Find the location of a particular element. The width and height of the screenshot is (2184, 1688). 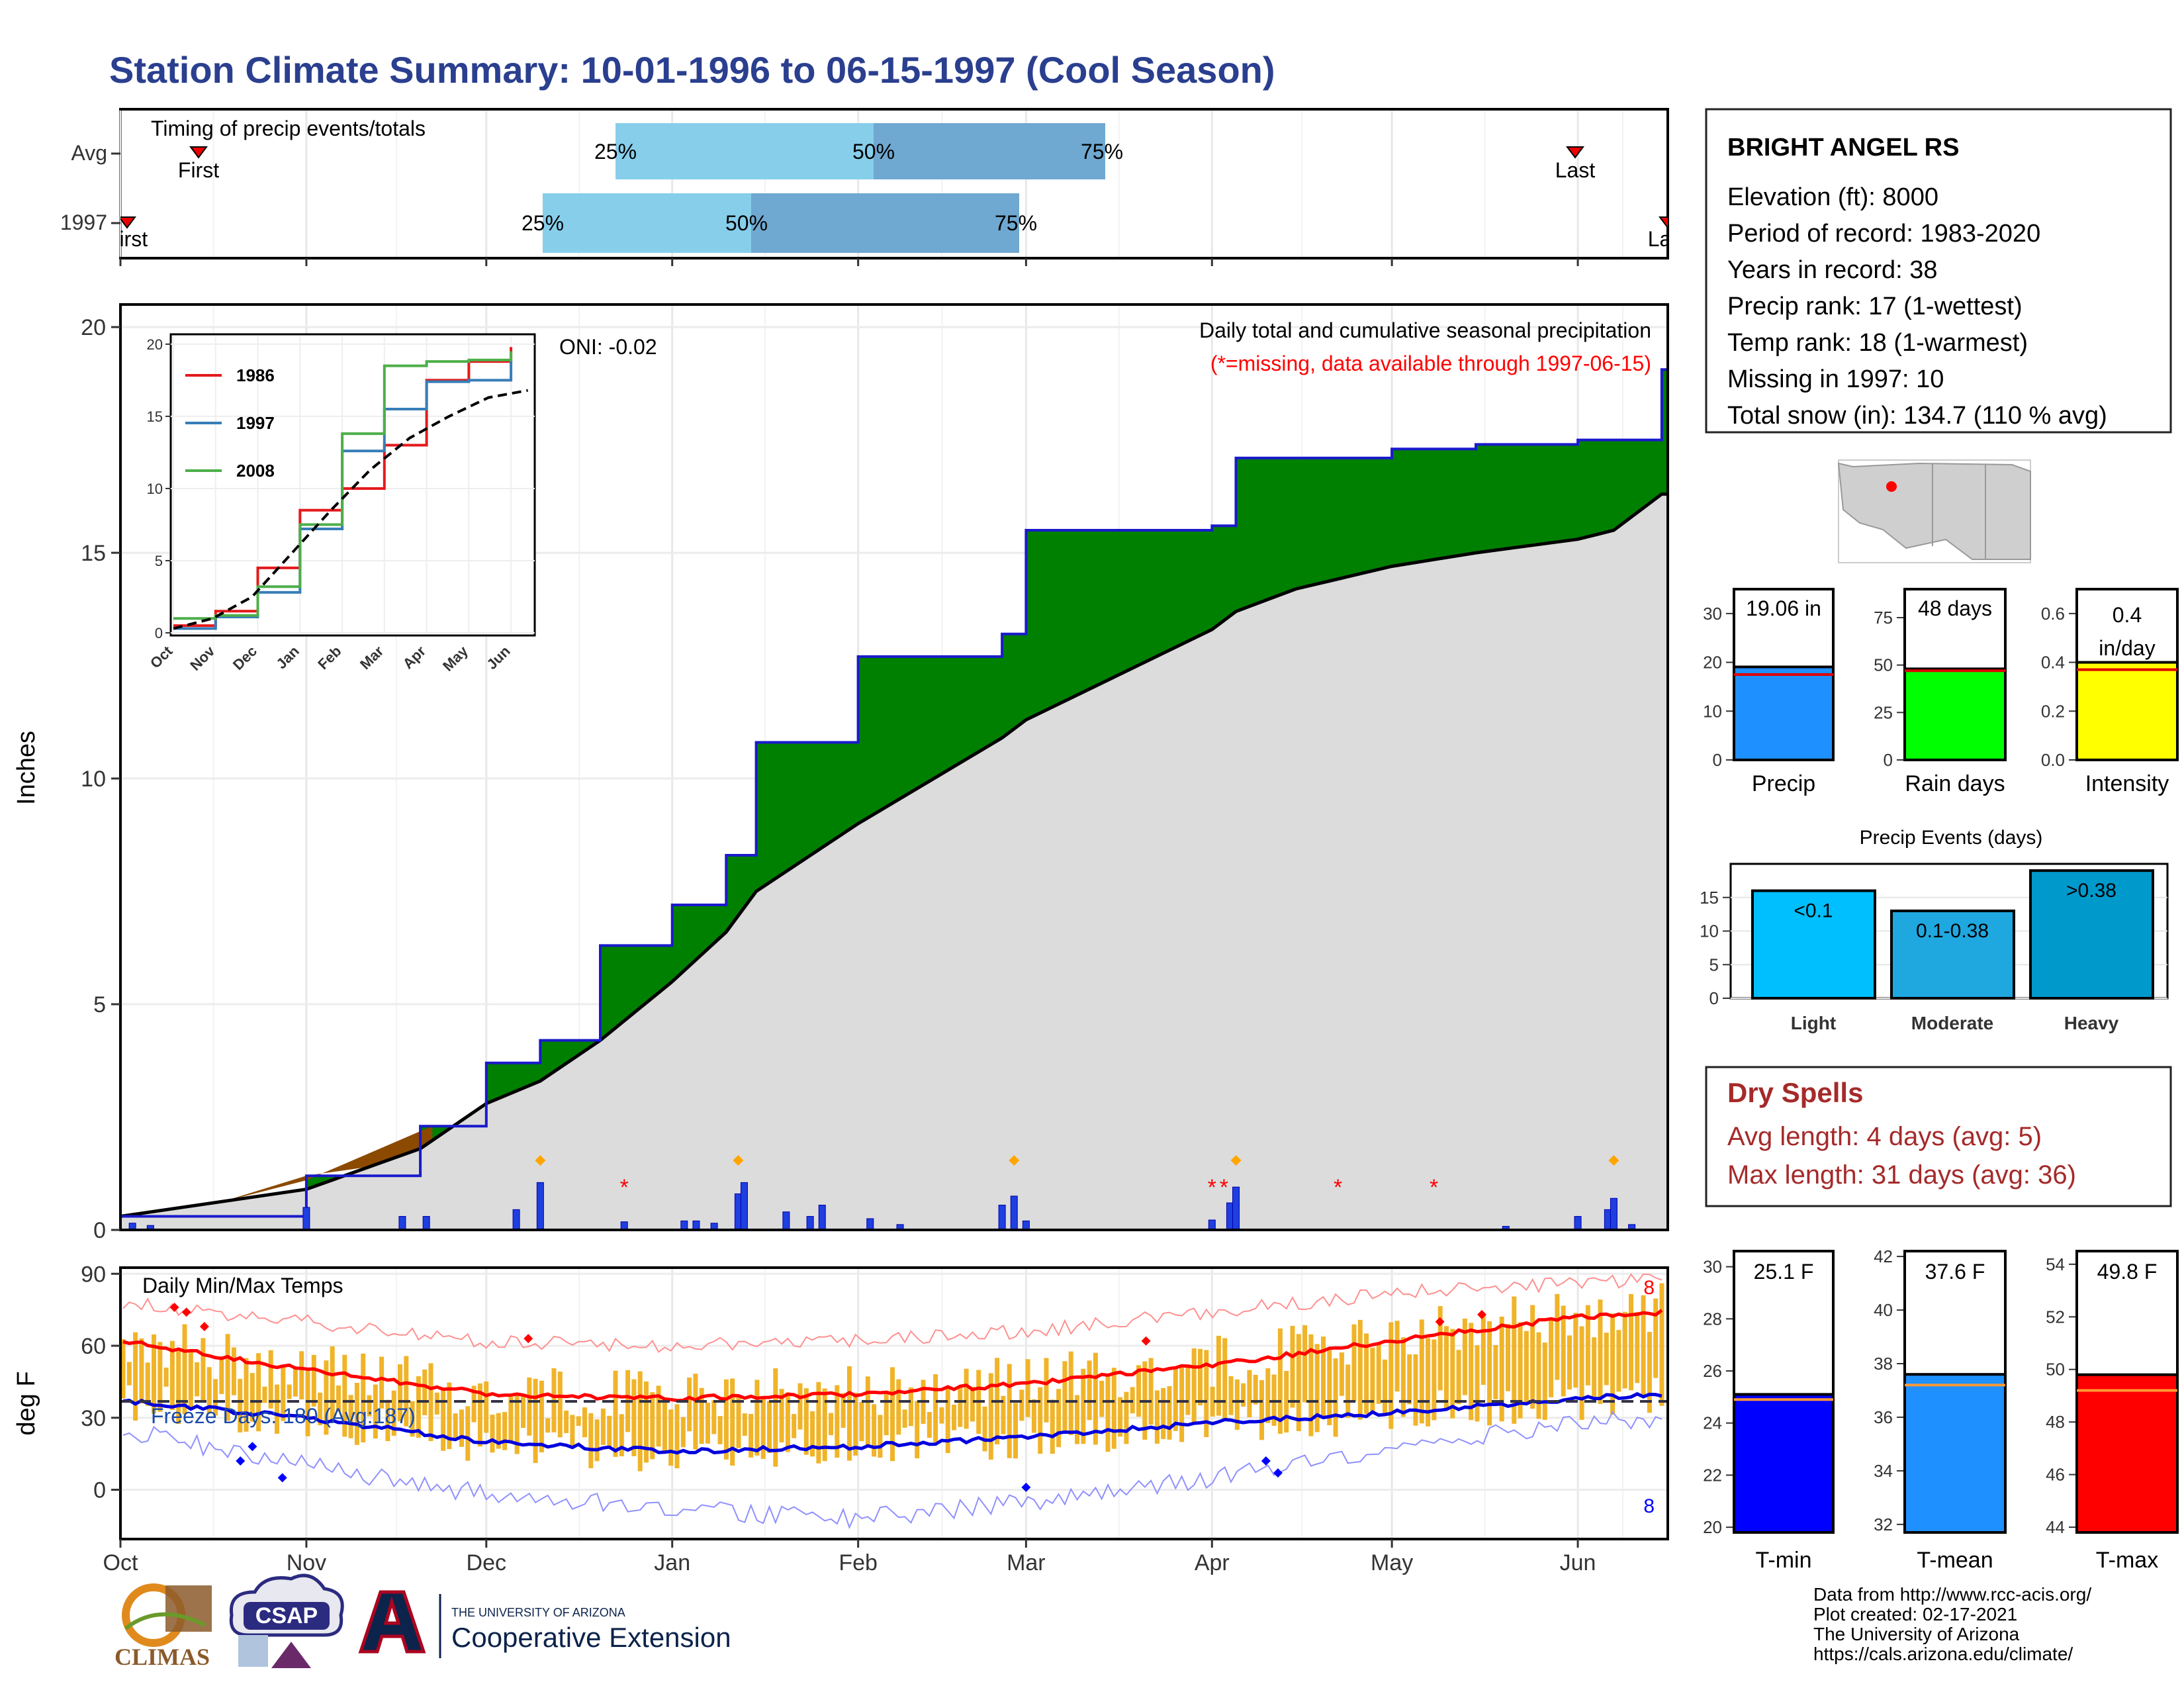

temp-summary-bar-name: T-min is located at coordinates (1784, 1560).